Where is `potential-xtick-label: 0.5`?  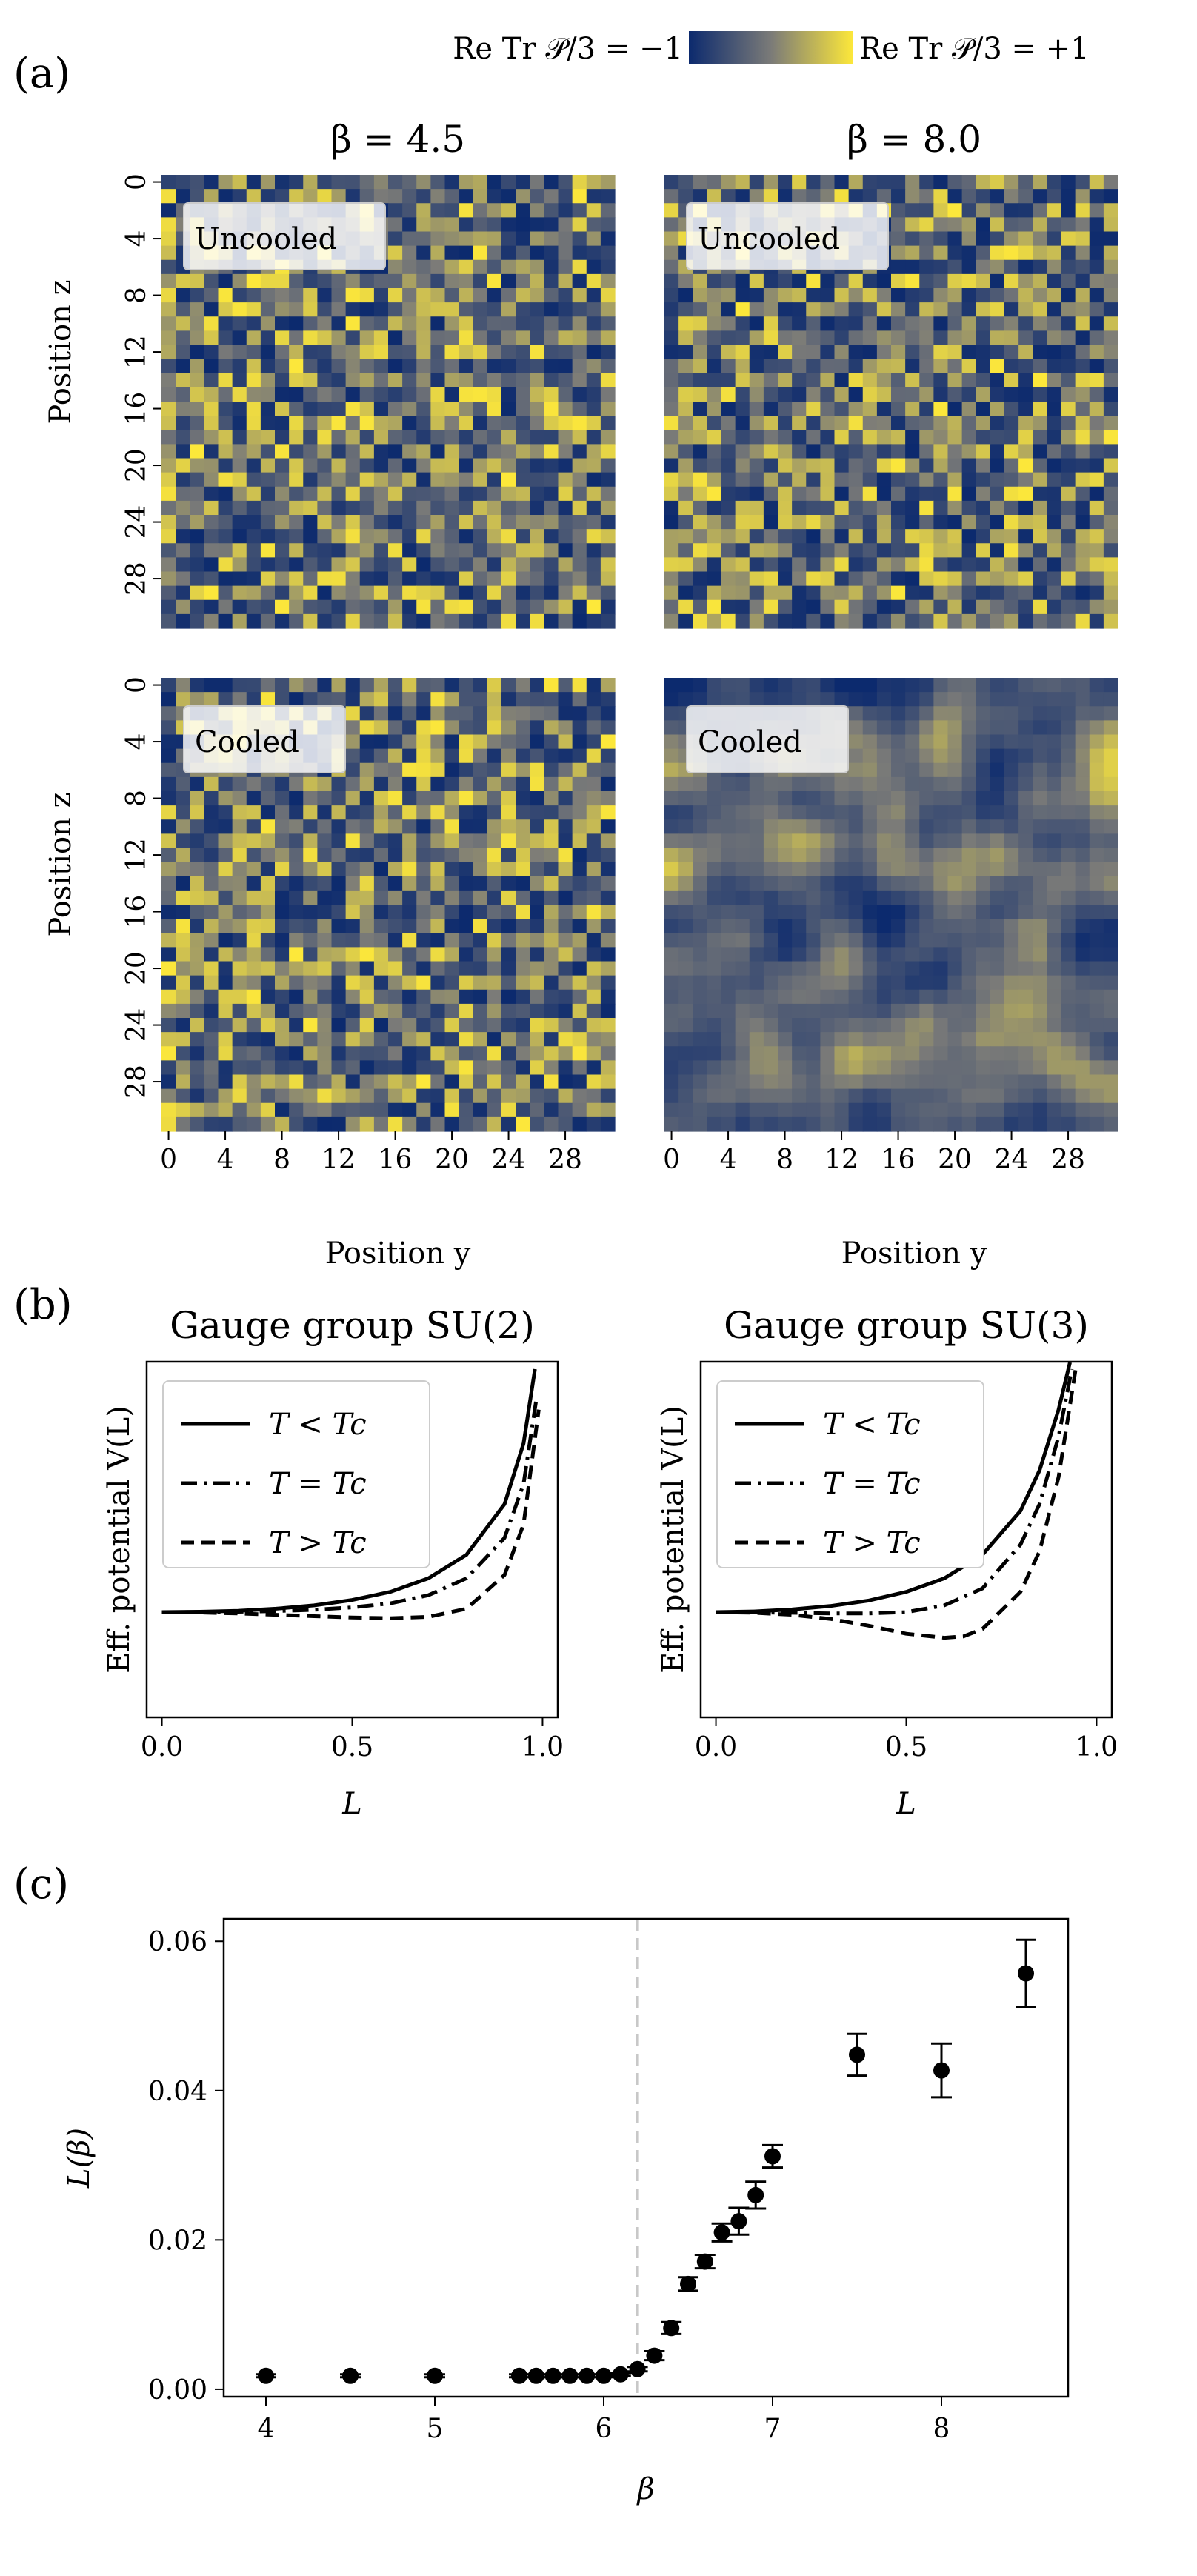 potential-xtick-label: 0.5 is located at coordinates (352, 1747).